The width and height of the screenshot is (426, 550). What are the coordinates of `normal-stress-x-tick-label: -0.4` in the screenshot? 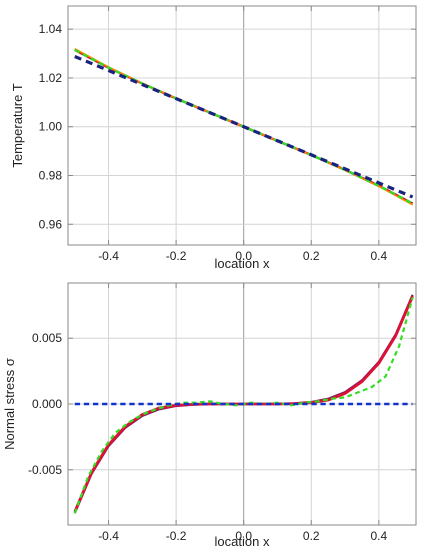 It's located at (108, 536).